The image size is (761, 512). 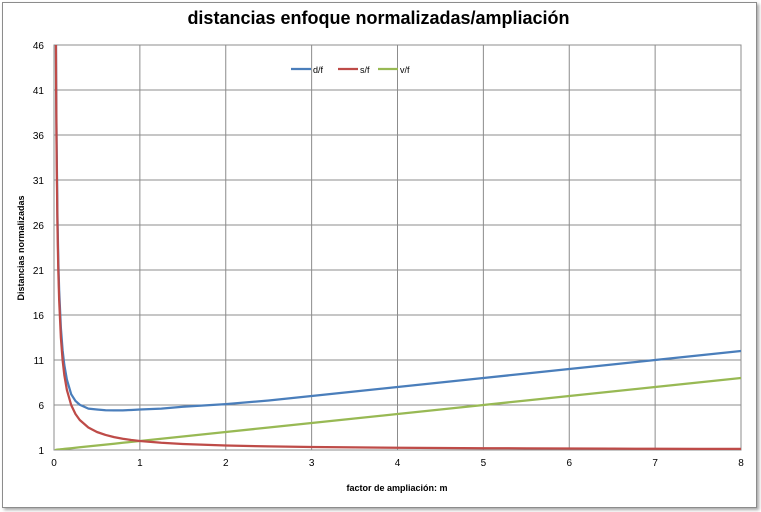 I want to click on x-tick-label: 3, so click(x=312, y=463).